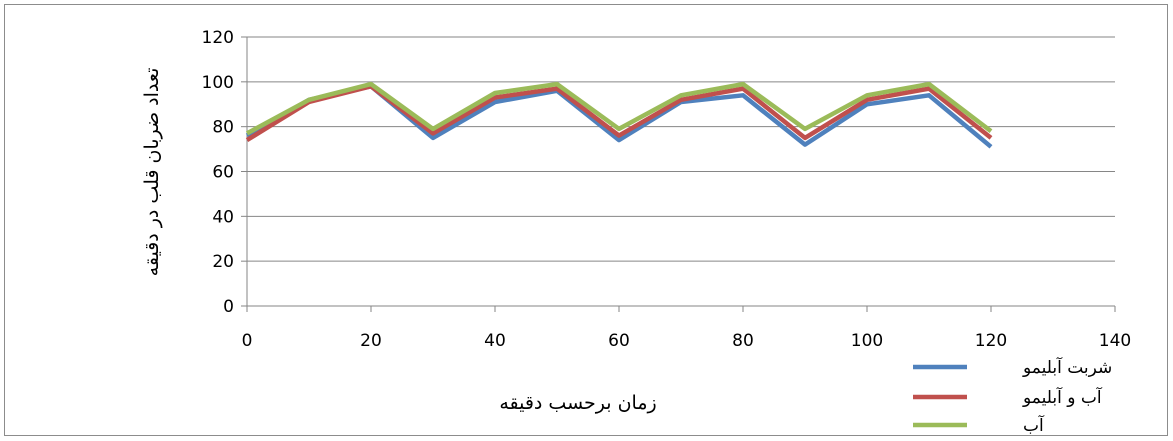 Image resolution: width=1173 pixels, height=441 pixels. What do you see at coordinates (223, 262) in the screenshot?
I see `y-tick-label-20: 20` at bounding box center [223, 262].